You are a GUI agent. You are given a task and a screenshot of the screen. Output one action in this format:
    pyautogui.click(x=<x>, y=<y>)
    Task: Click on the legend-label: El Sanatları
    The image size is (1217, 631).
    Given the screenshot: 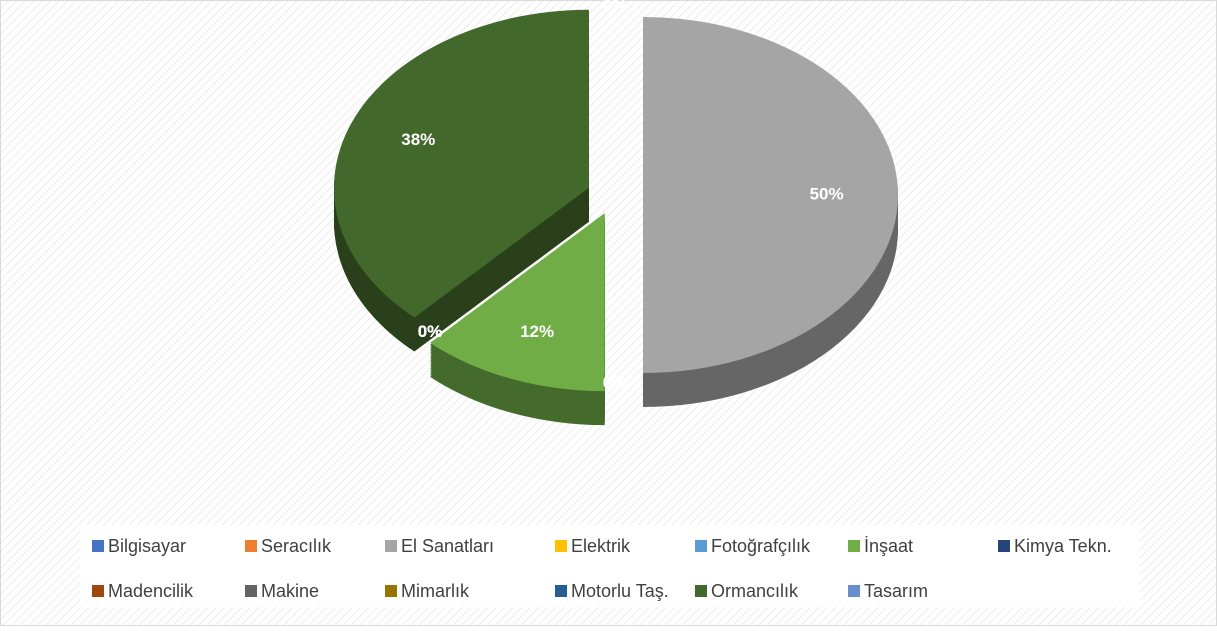 What is the action you would take?
    pyautogui.click(x=447, y=546)
    